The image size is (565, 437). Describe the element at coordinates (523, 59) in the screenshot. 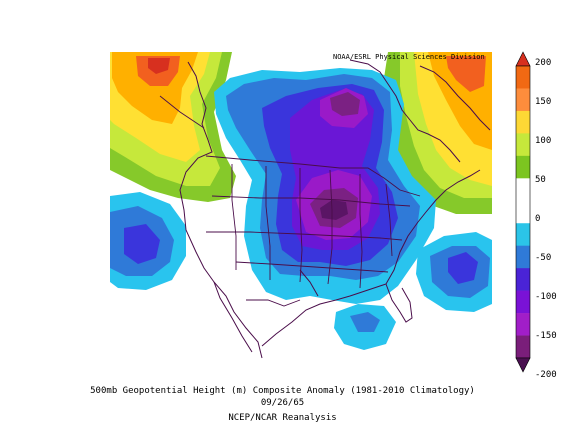

I see `colorbar-top-arrow` at that location.